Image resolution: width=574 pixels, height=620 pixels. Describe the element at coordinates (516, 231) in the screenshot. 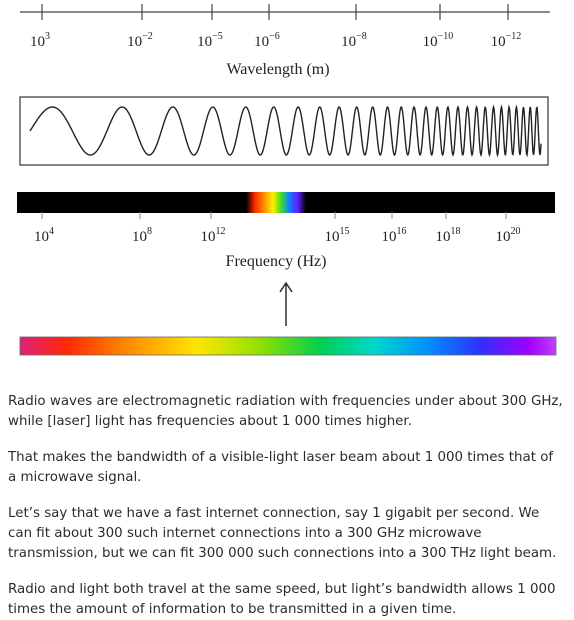

I see `frequency-tick-label-exponent: 20` at that location.